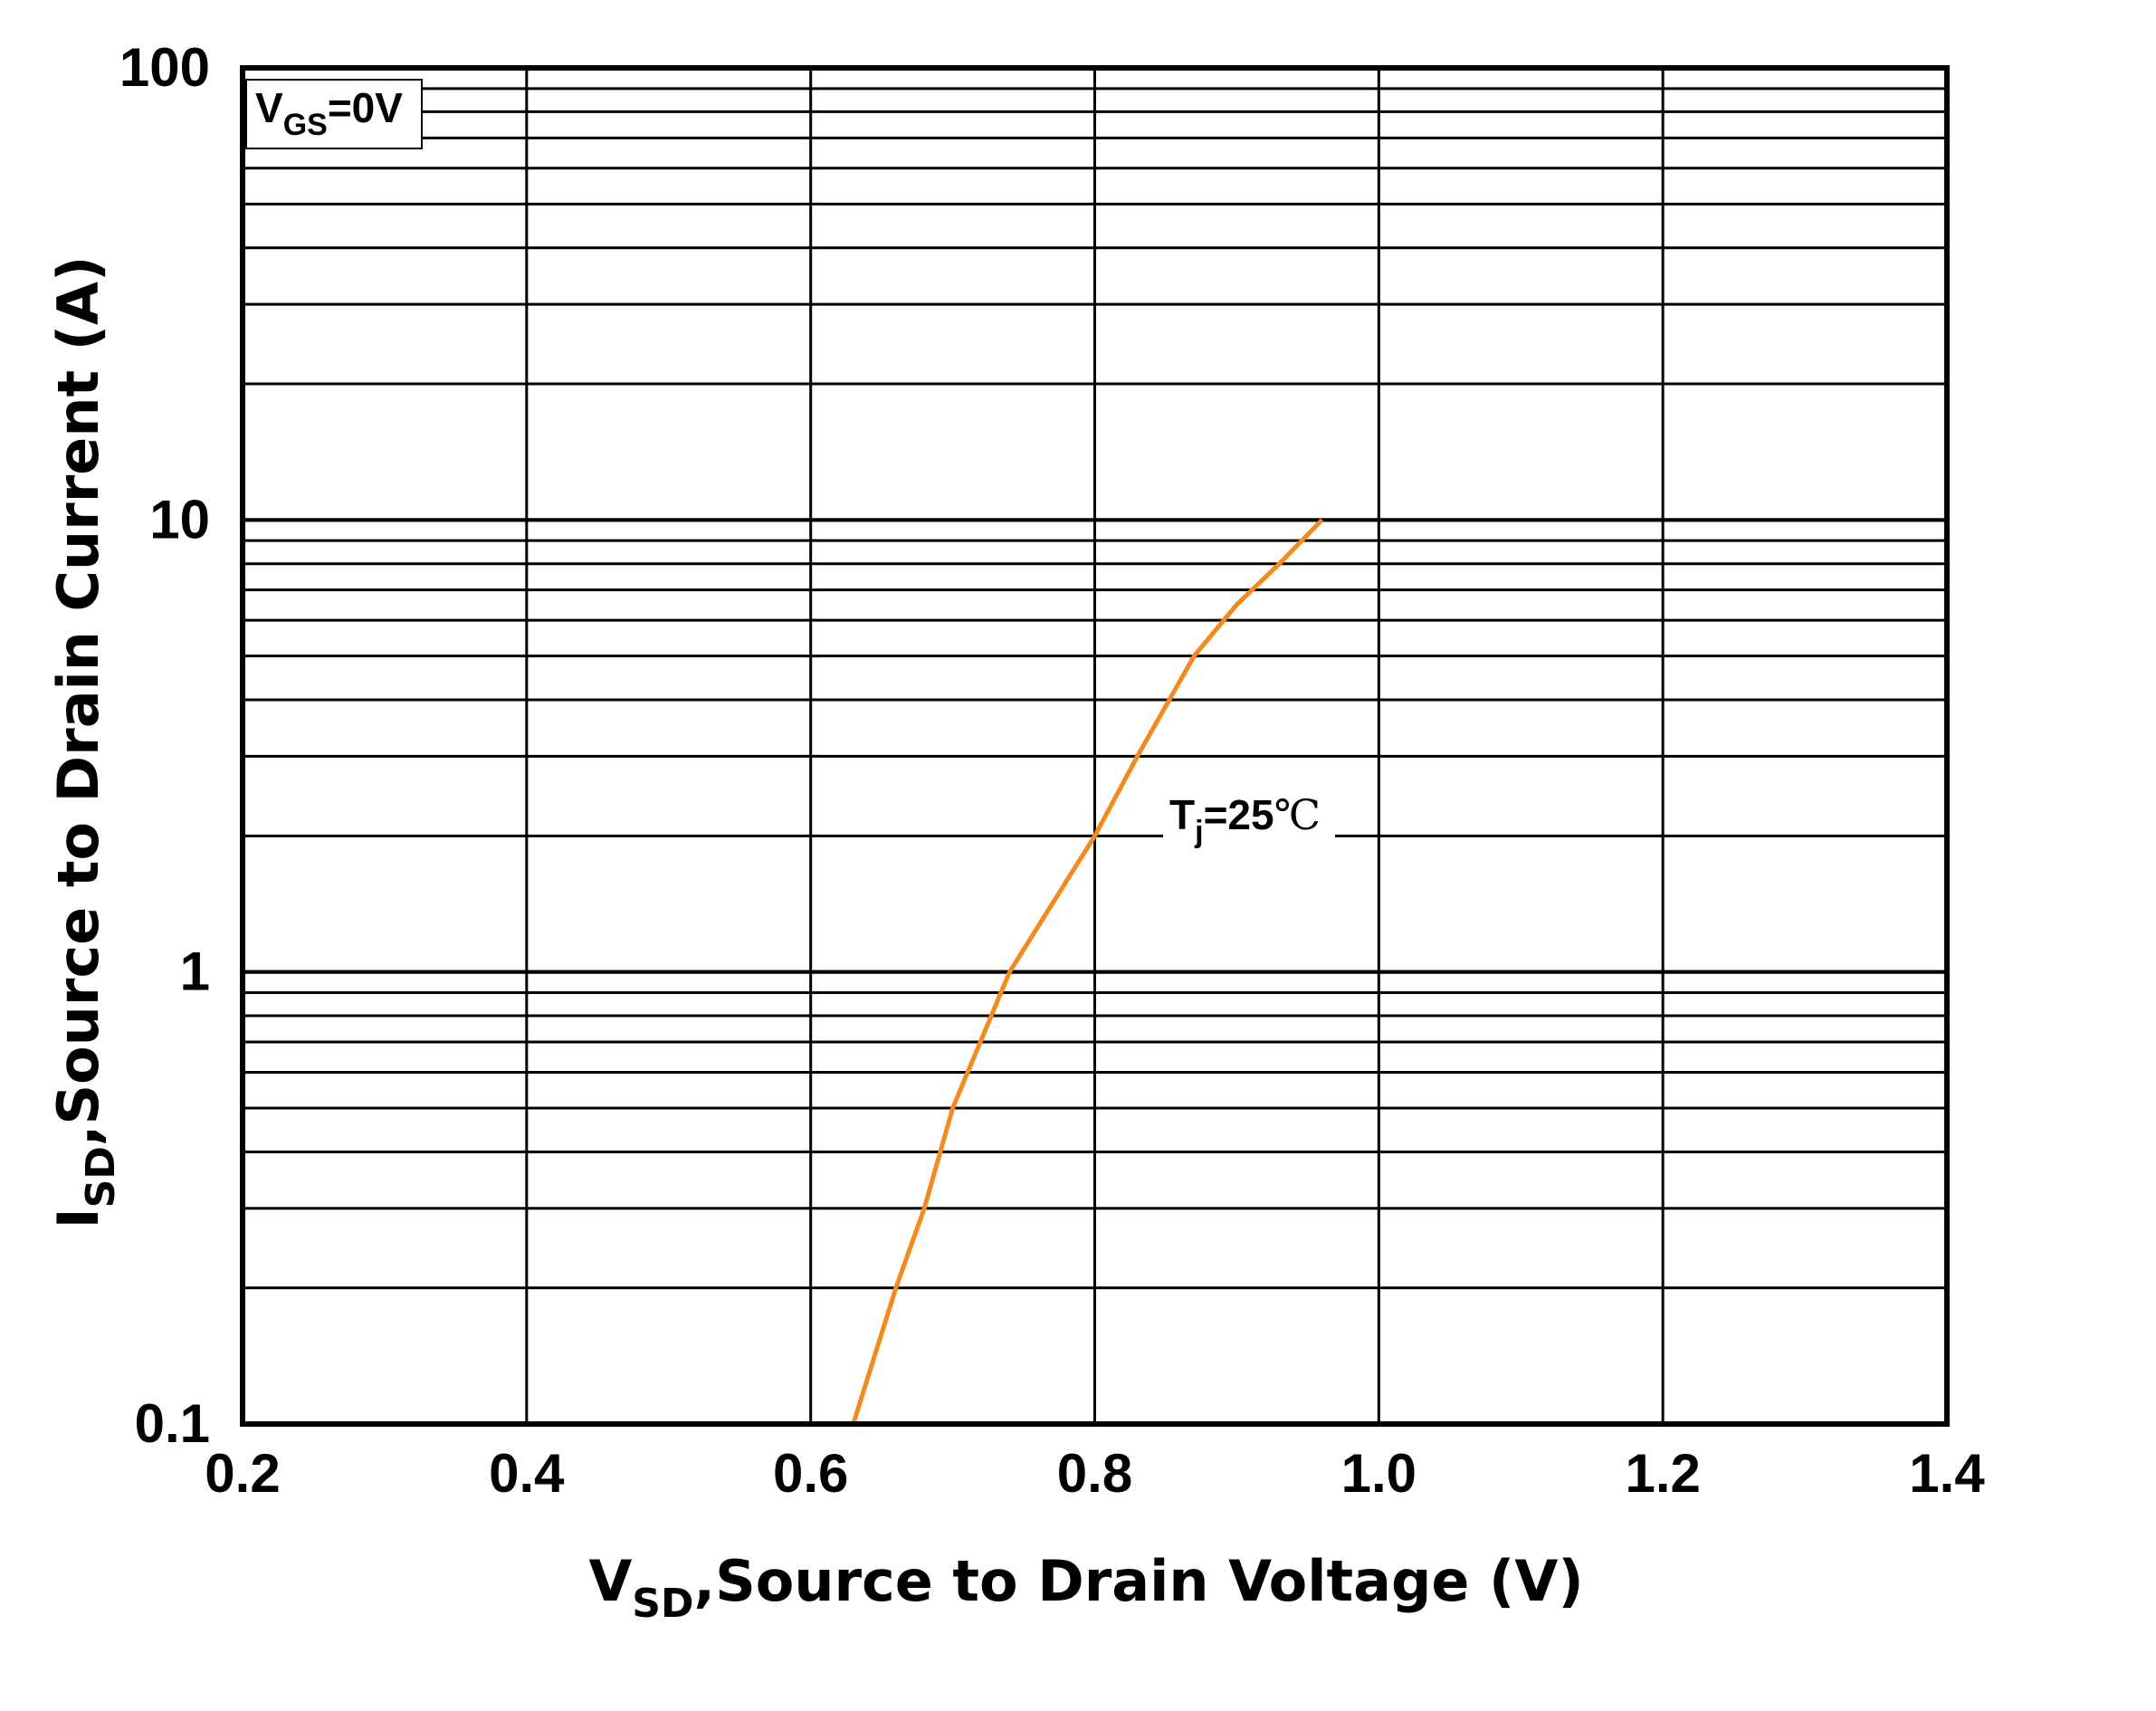  Describe the element at coordinates (164, 746) in the screenshot. I see `y-tick-labels: 0.1 1 10 100` at that location.